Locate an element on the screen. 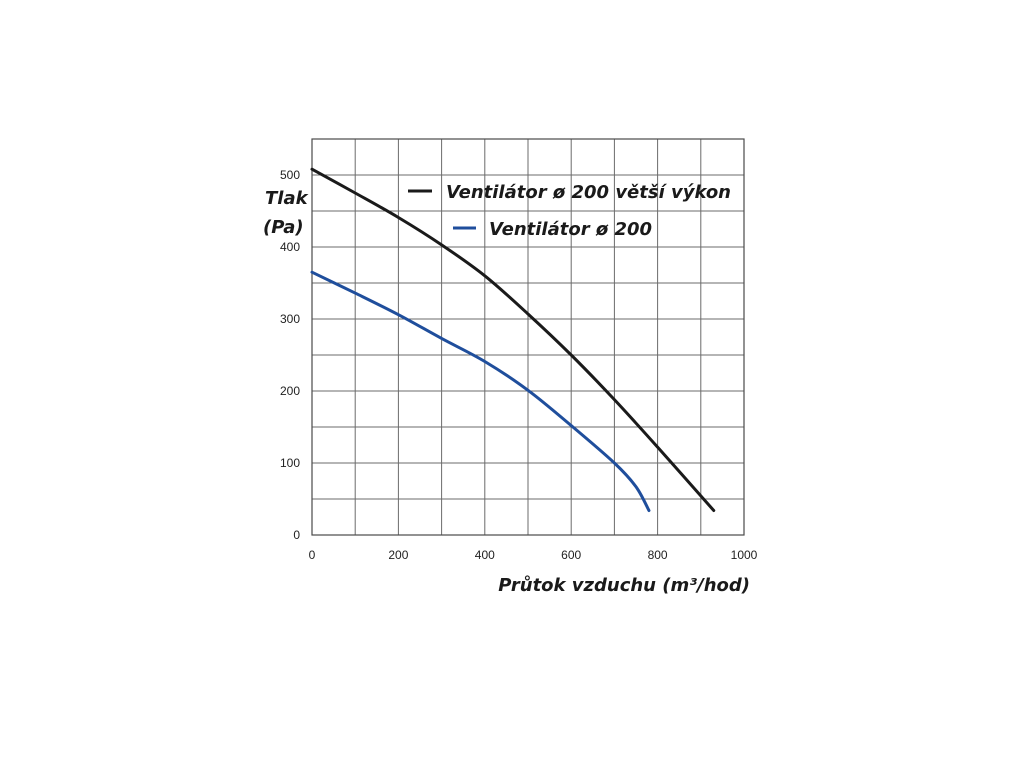 Image resolution: width=1024 pixels, height=768 pixels. y-tick-label: 200 is located at coordinates (290, 391).